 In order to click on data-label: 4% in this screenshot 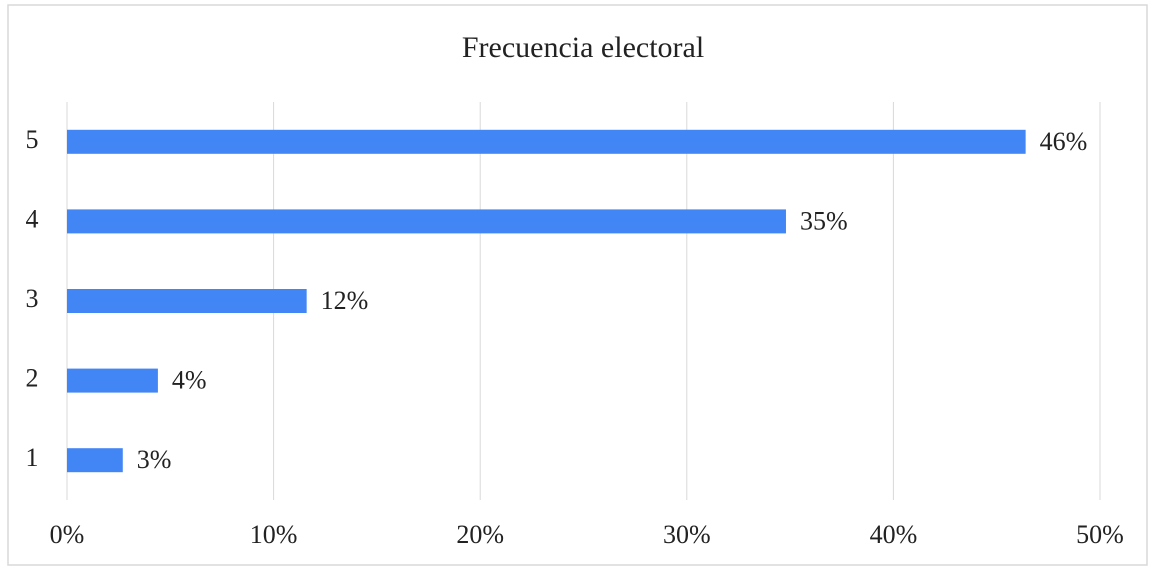, I will do `click(189, 380)`.